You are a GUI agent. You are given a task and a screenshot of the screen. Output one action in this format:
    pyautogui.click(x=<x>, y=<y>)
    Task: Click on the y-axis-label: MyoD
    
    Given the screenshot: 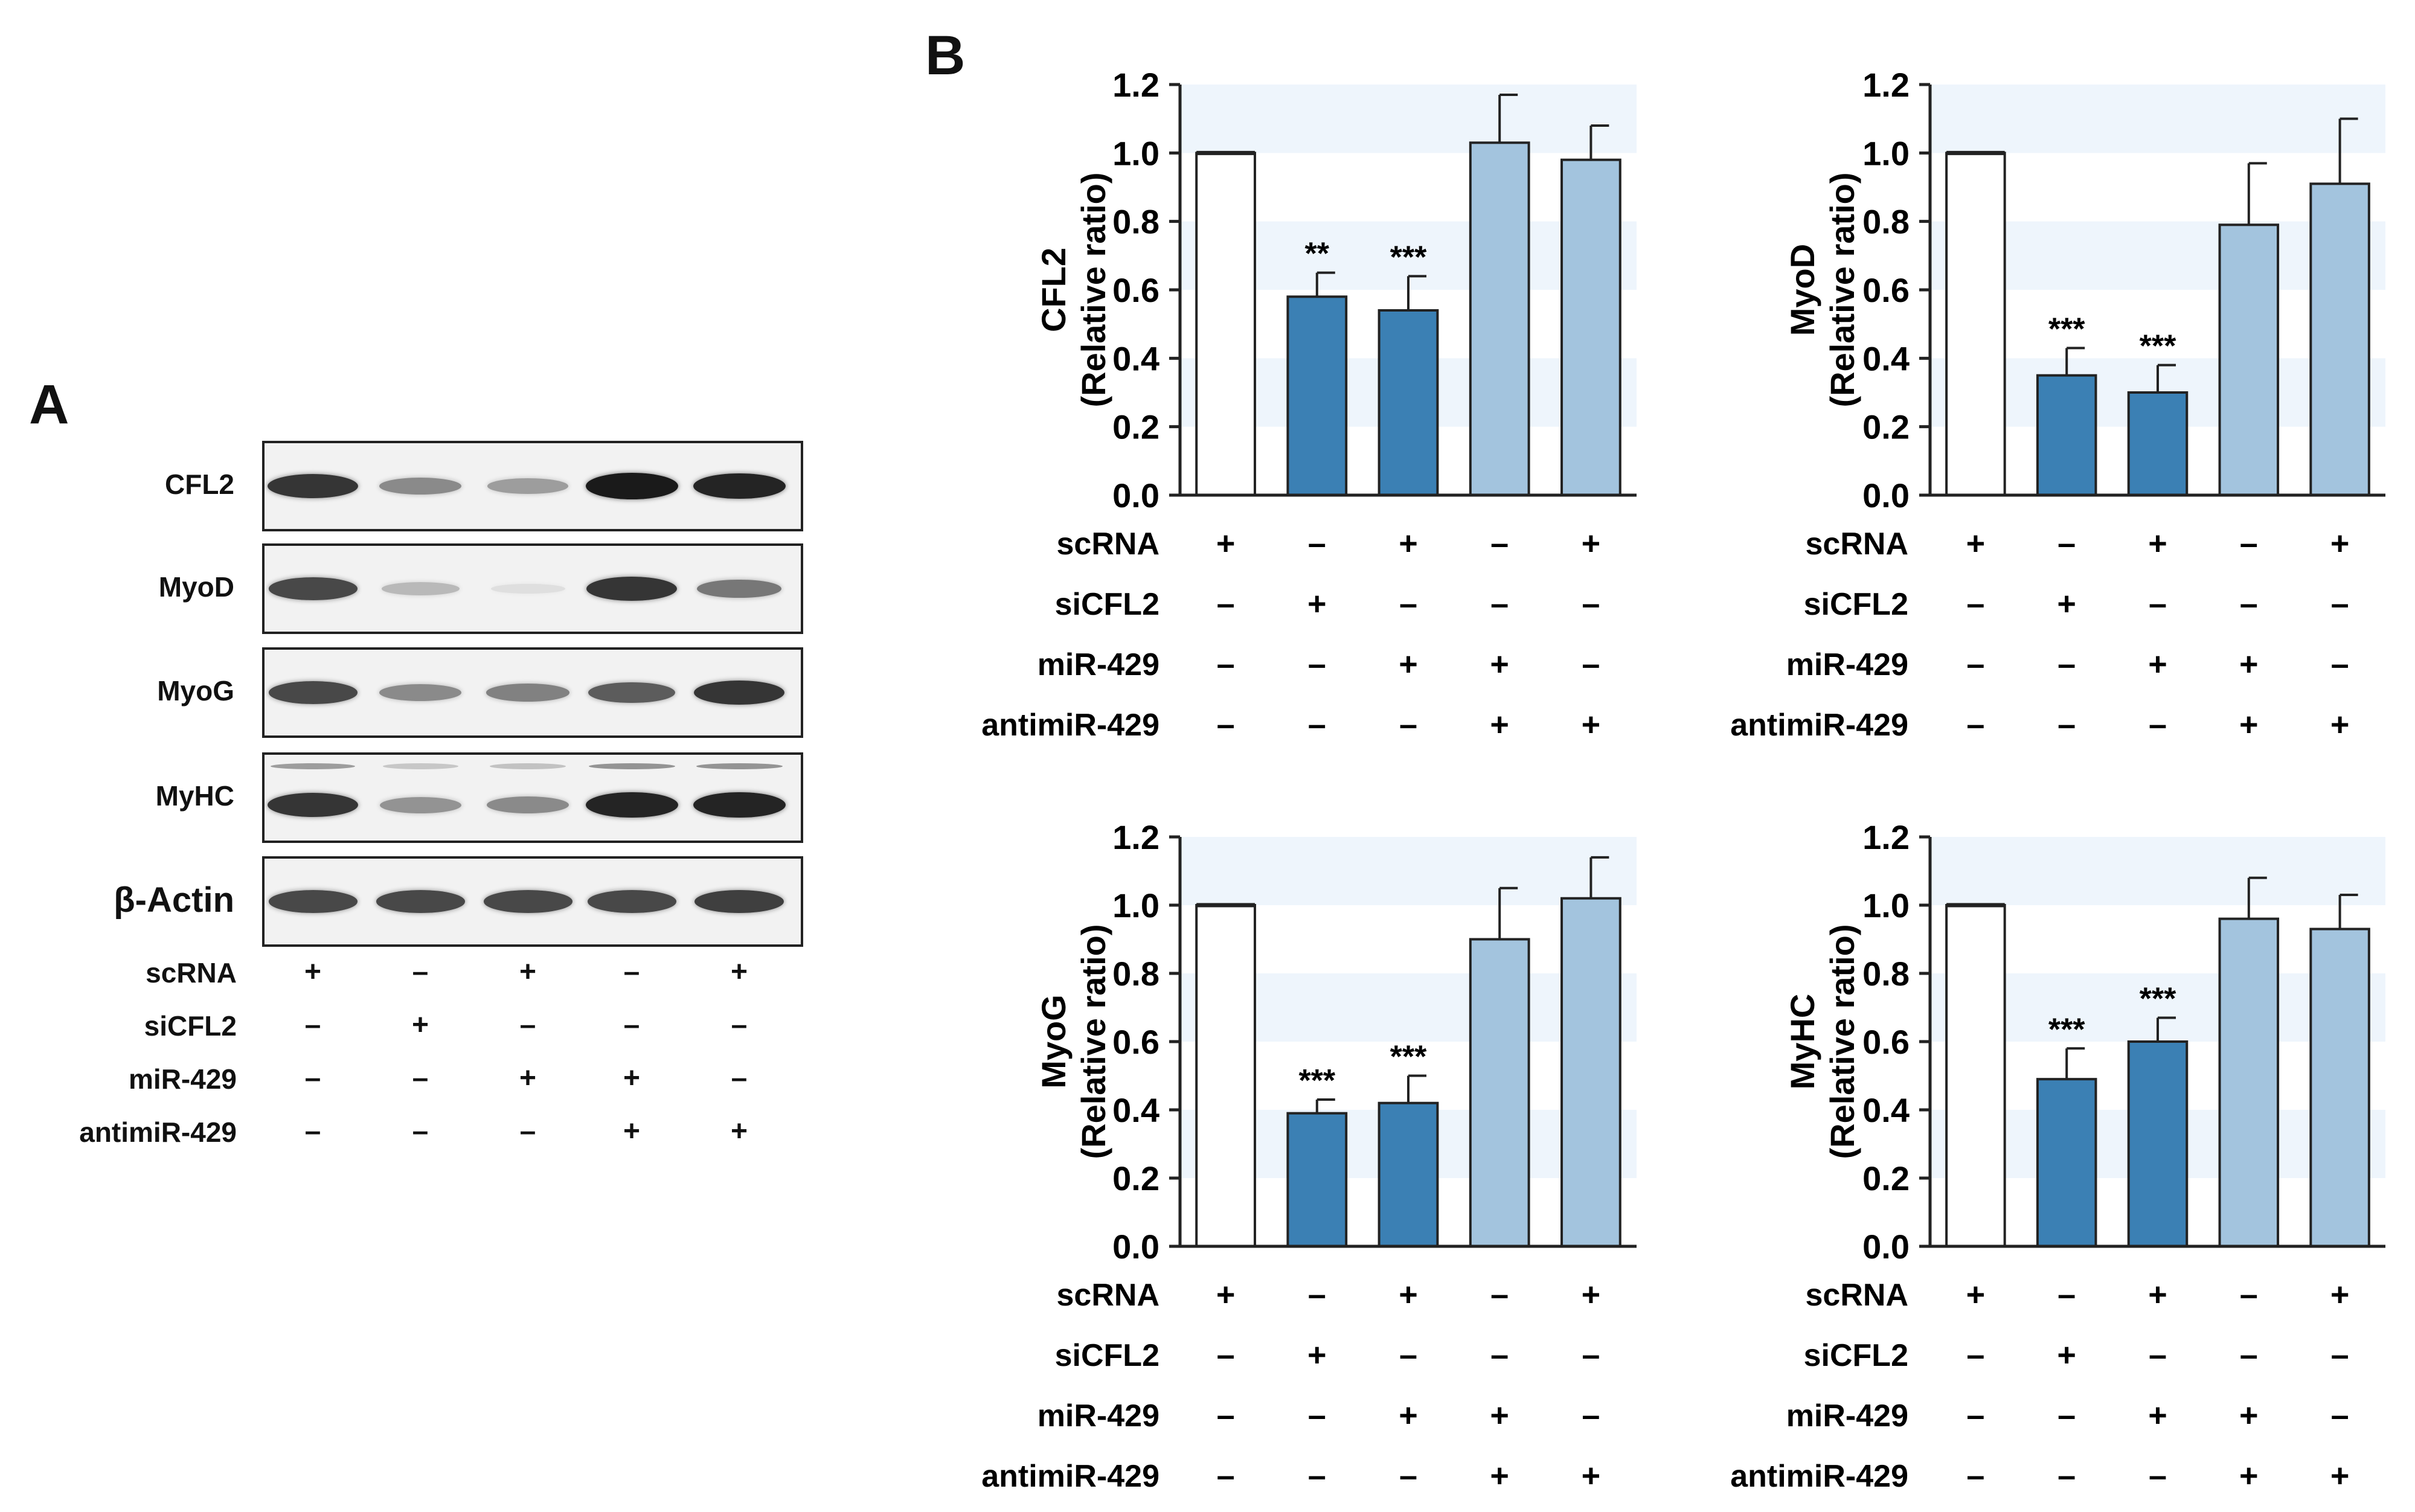 What is the action you would take?
    pyautogui.click(x=1802, y=290)
    